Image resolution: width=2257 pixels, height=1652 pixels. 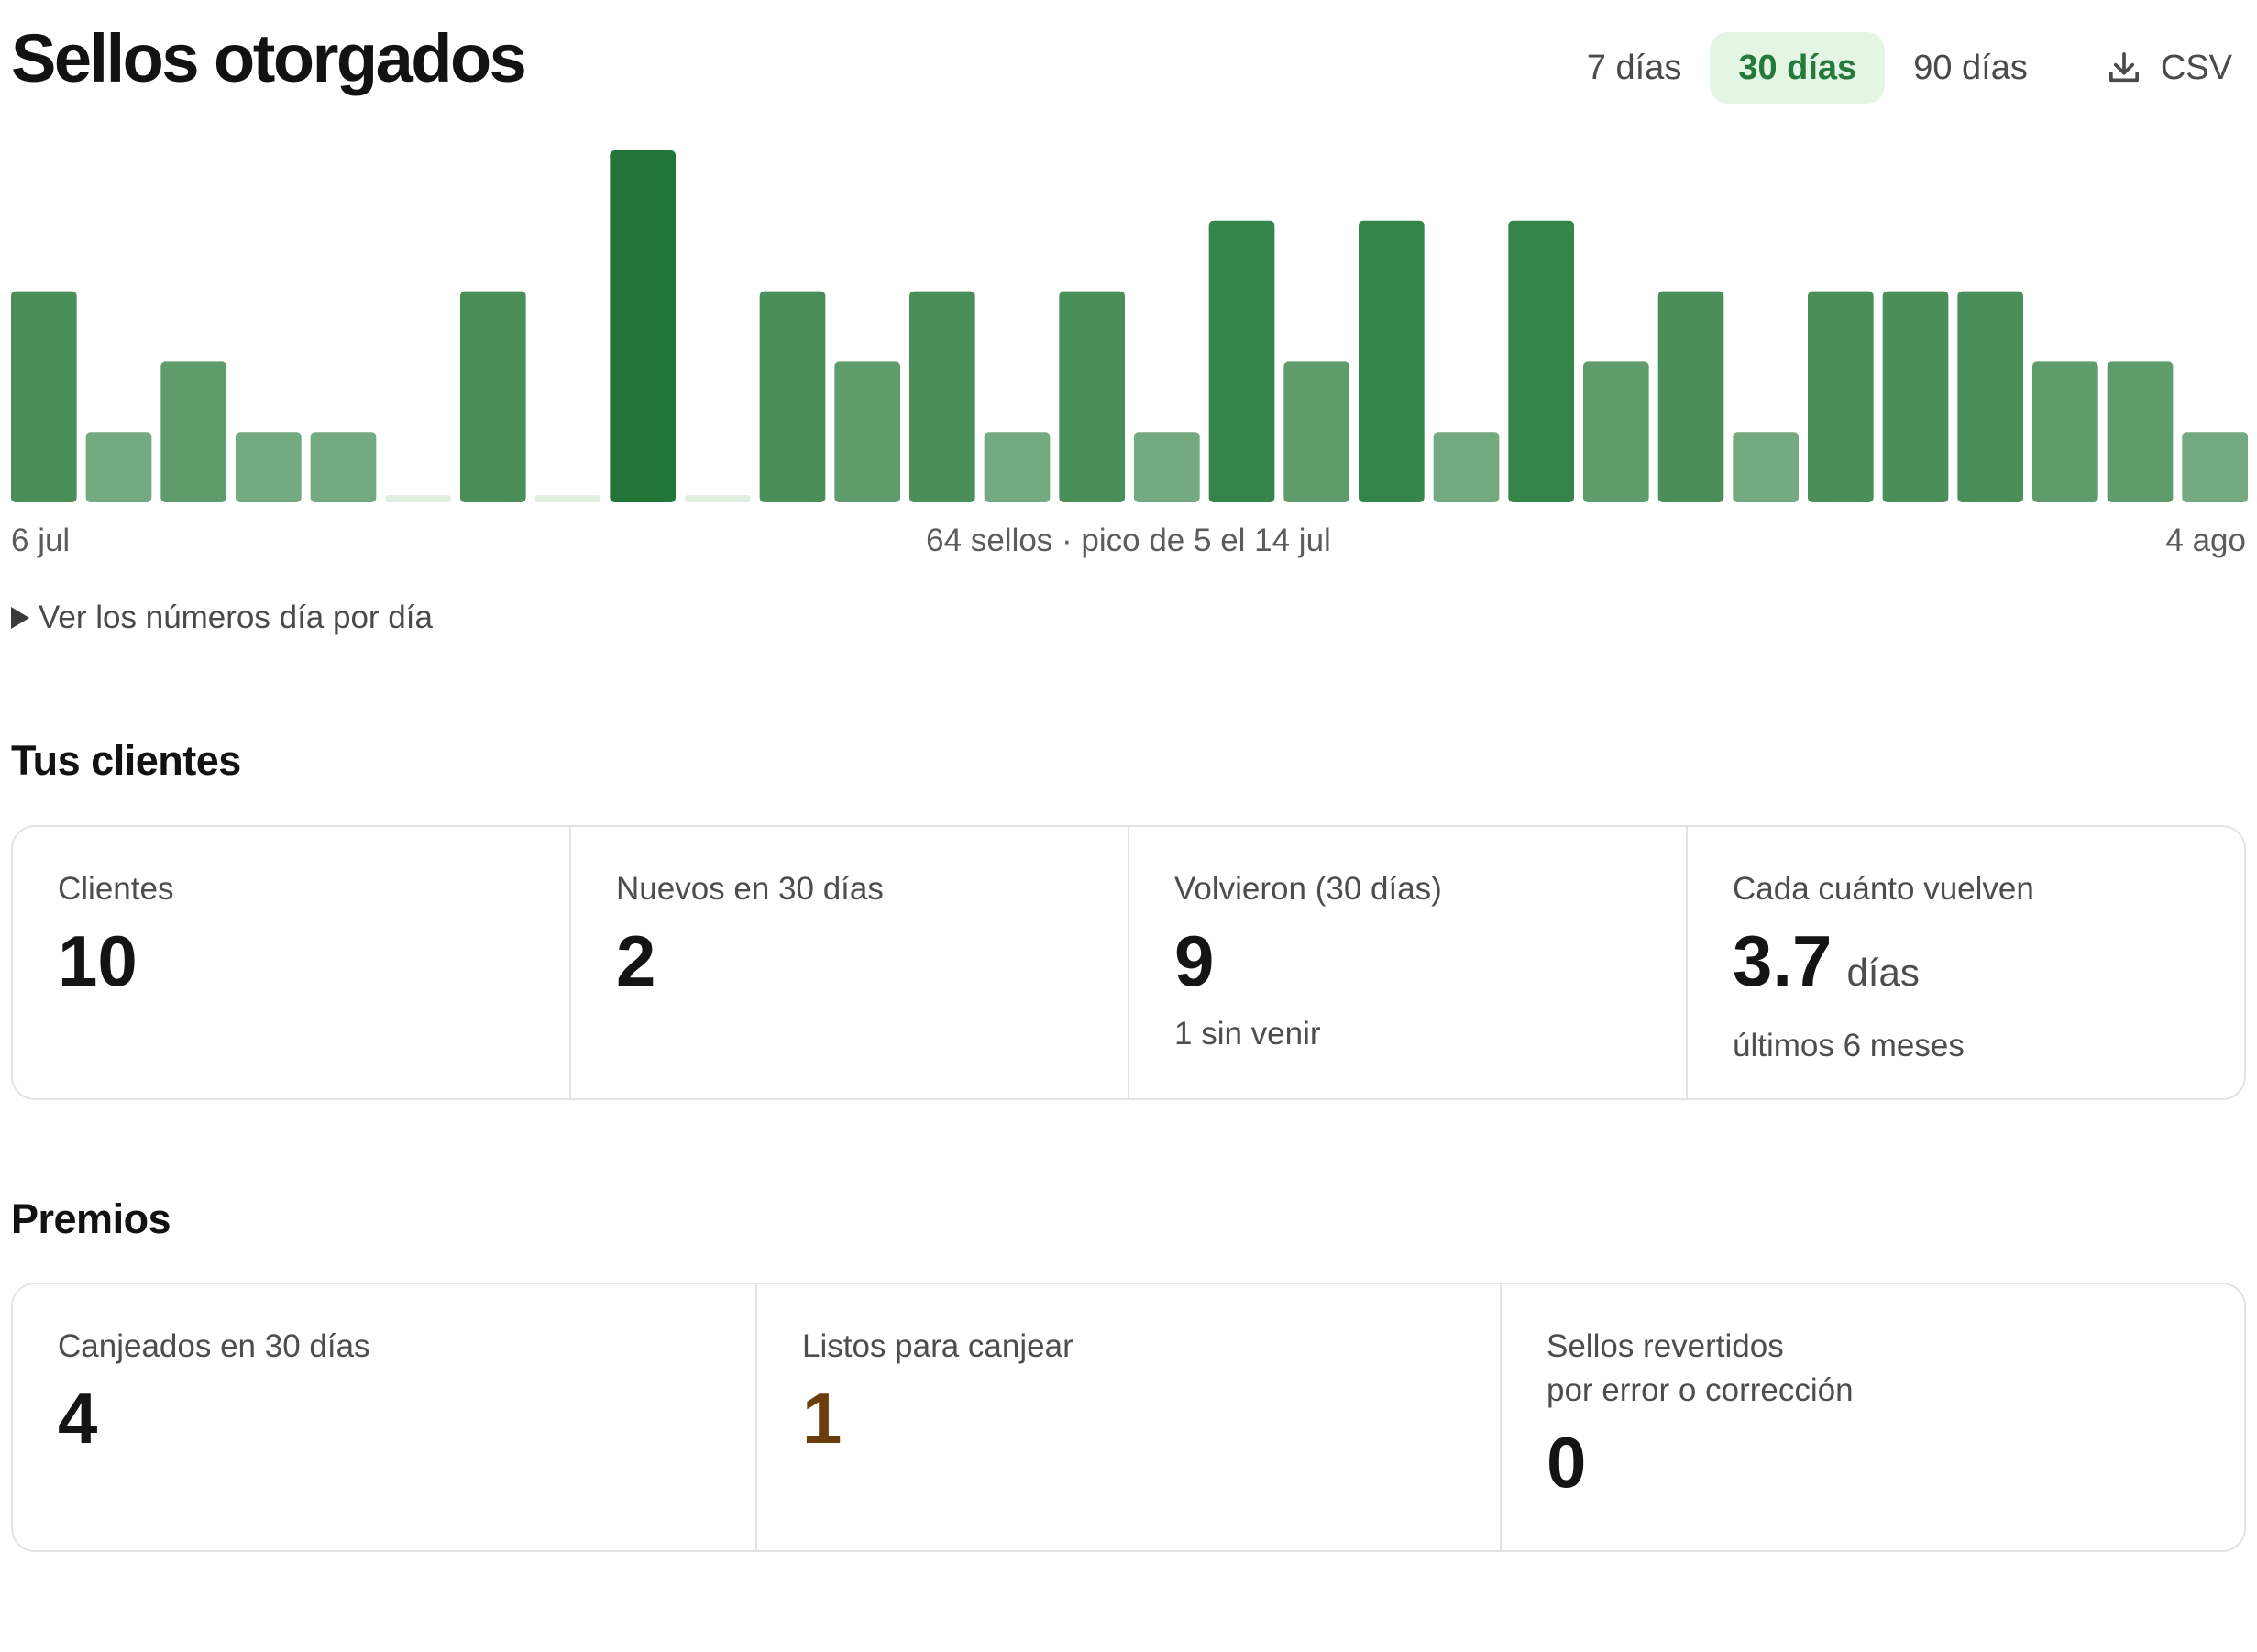 I want to click on chart-bar-16-jul, so click(x=792, y=396).